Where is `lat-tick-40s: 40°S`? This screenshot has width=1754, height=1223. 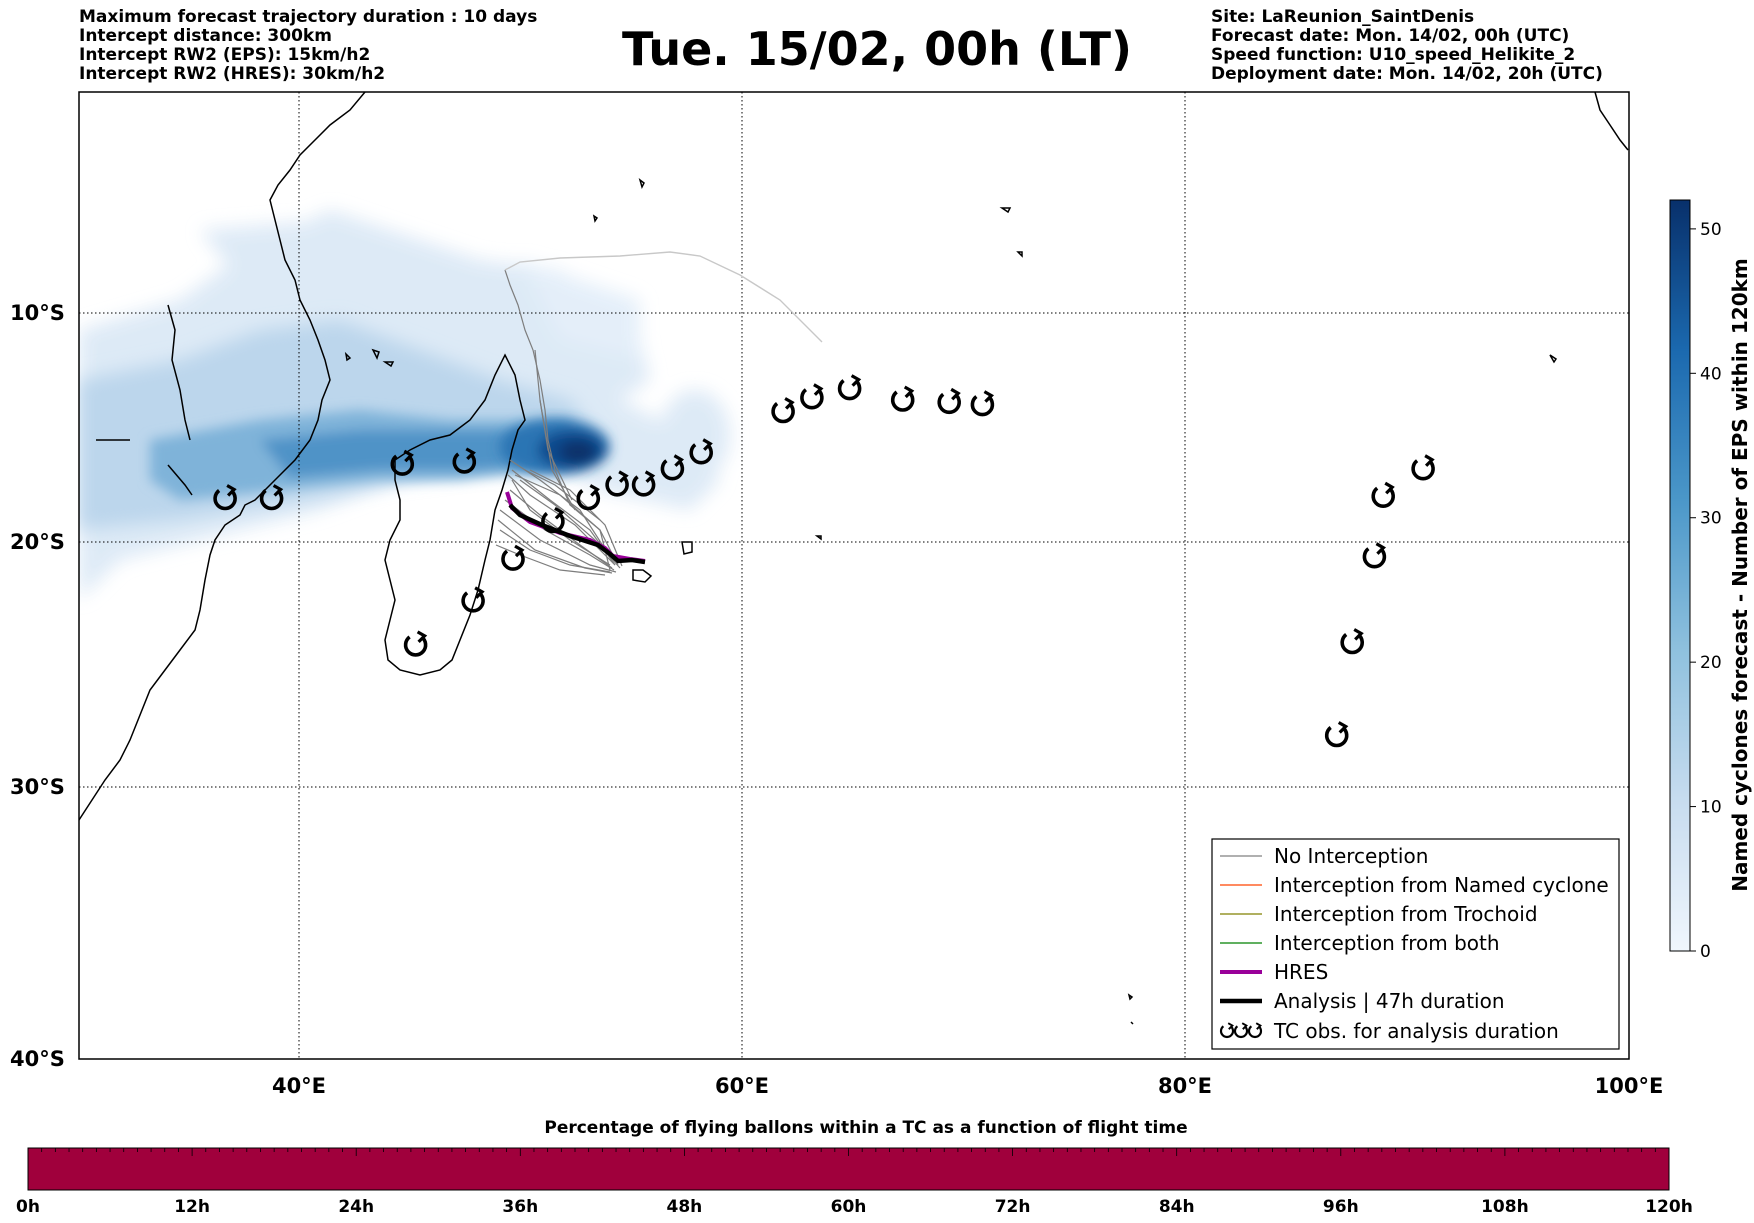 lat-tick-40s: 40°S is located at coordinates (37, 1059).